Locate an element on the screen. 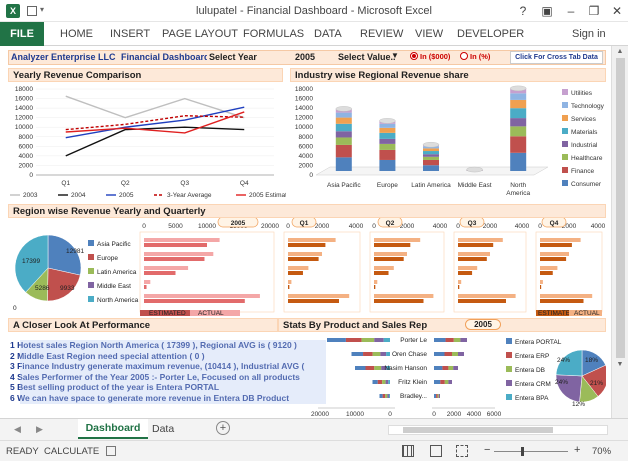  h-scroll-thumb is located at coordinates (478, 430).